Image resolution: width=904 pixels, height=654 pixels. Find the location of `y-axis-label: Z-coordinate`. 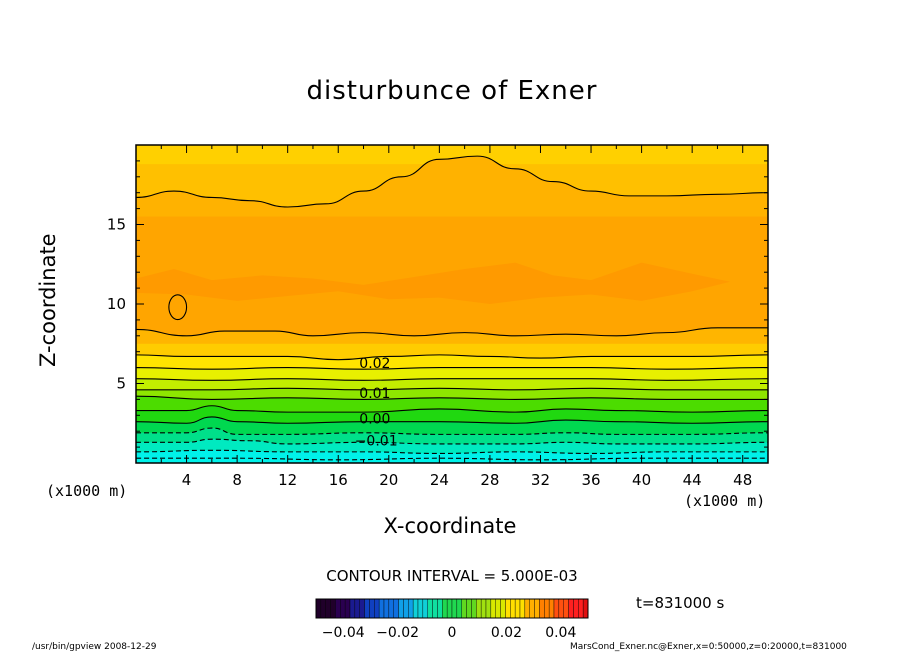

y-axis-label: Z-coordinate is located at coordinates (48, 300).